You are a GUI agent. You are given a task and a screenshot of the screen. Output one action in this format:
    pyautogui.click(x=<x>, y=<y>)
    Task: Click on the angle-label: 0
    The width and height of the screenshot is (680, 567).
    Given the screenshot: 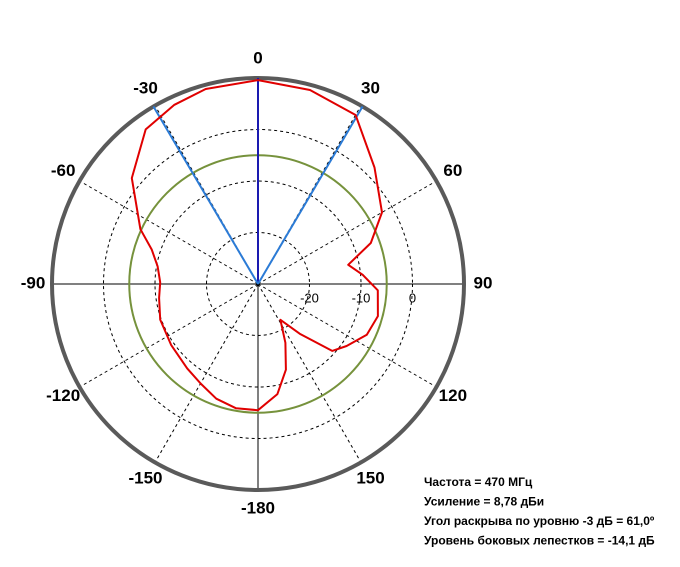 What is the action you would take?
    pyautogui.click(x=257, y=57)
    